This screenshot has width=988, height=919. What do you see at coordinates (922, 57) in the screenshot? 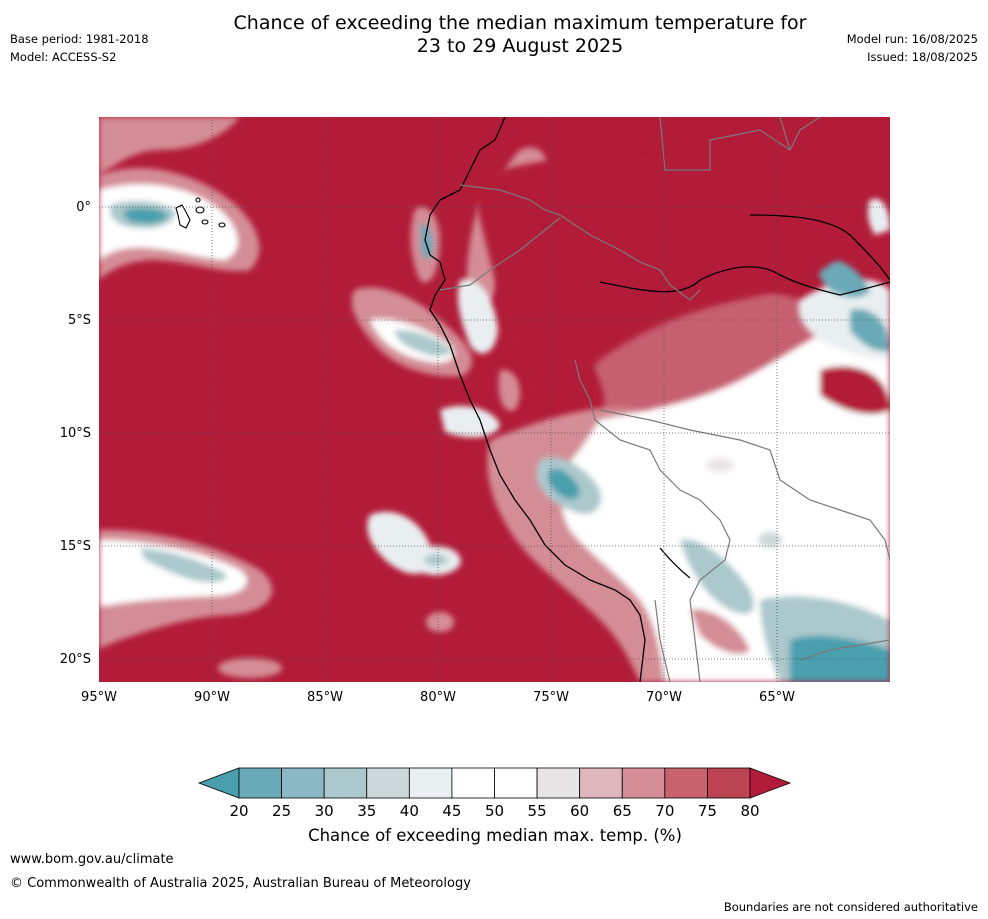
I see `issued-date: Issued: 18/08/2025` at bounding box center [922, 57].